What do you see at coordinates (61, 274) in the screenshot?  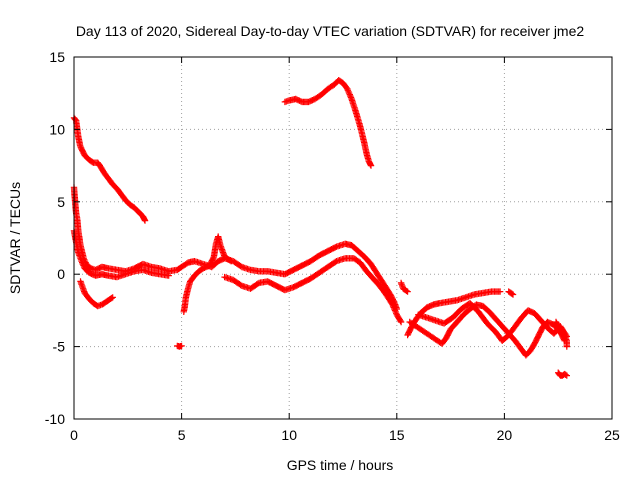 I see `y-tick-label: 0` at bounding box center [61, 274].